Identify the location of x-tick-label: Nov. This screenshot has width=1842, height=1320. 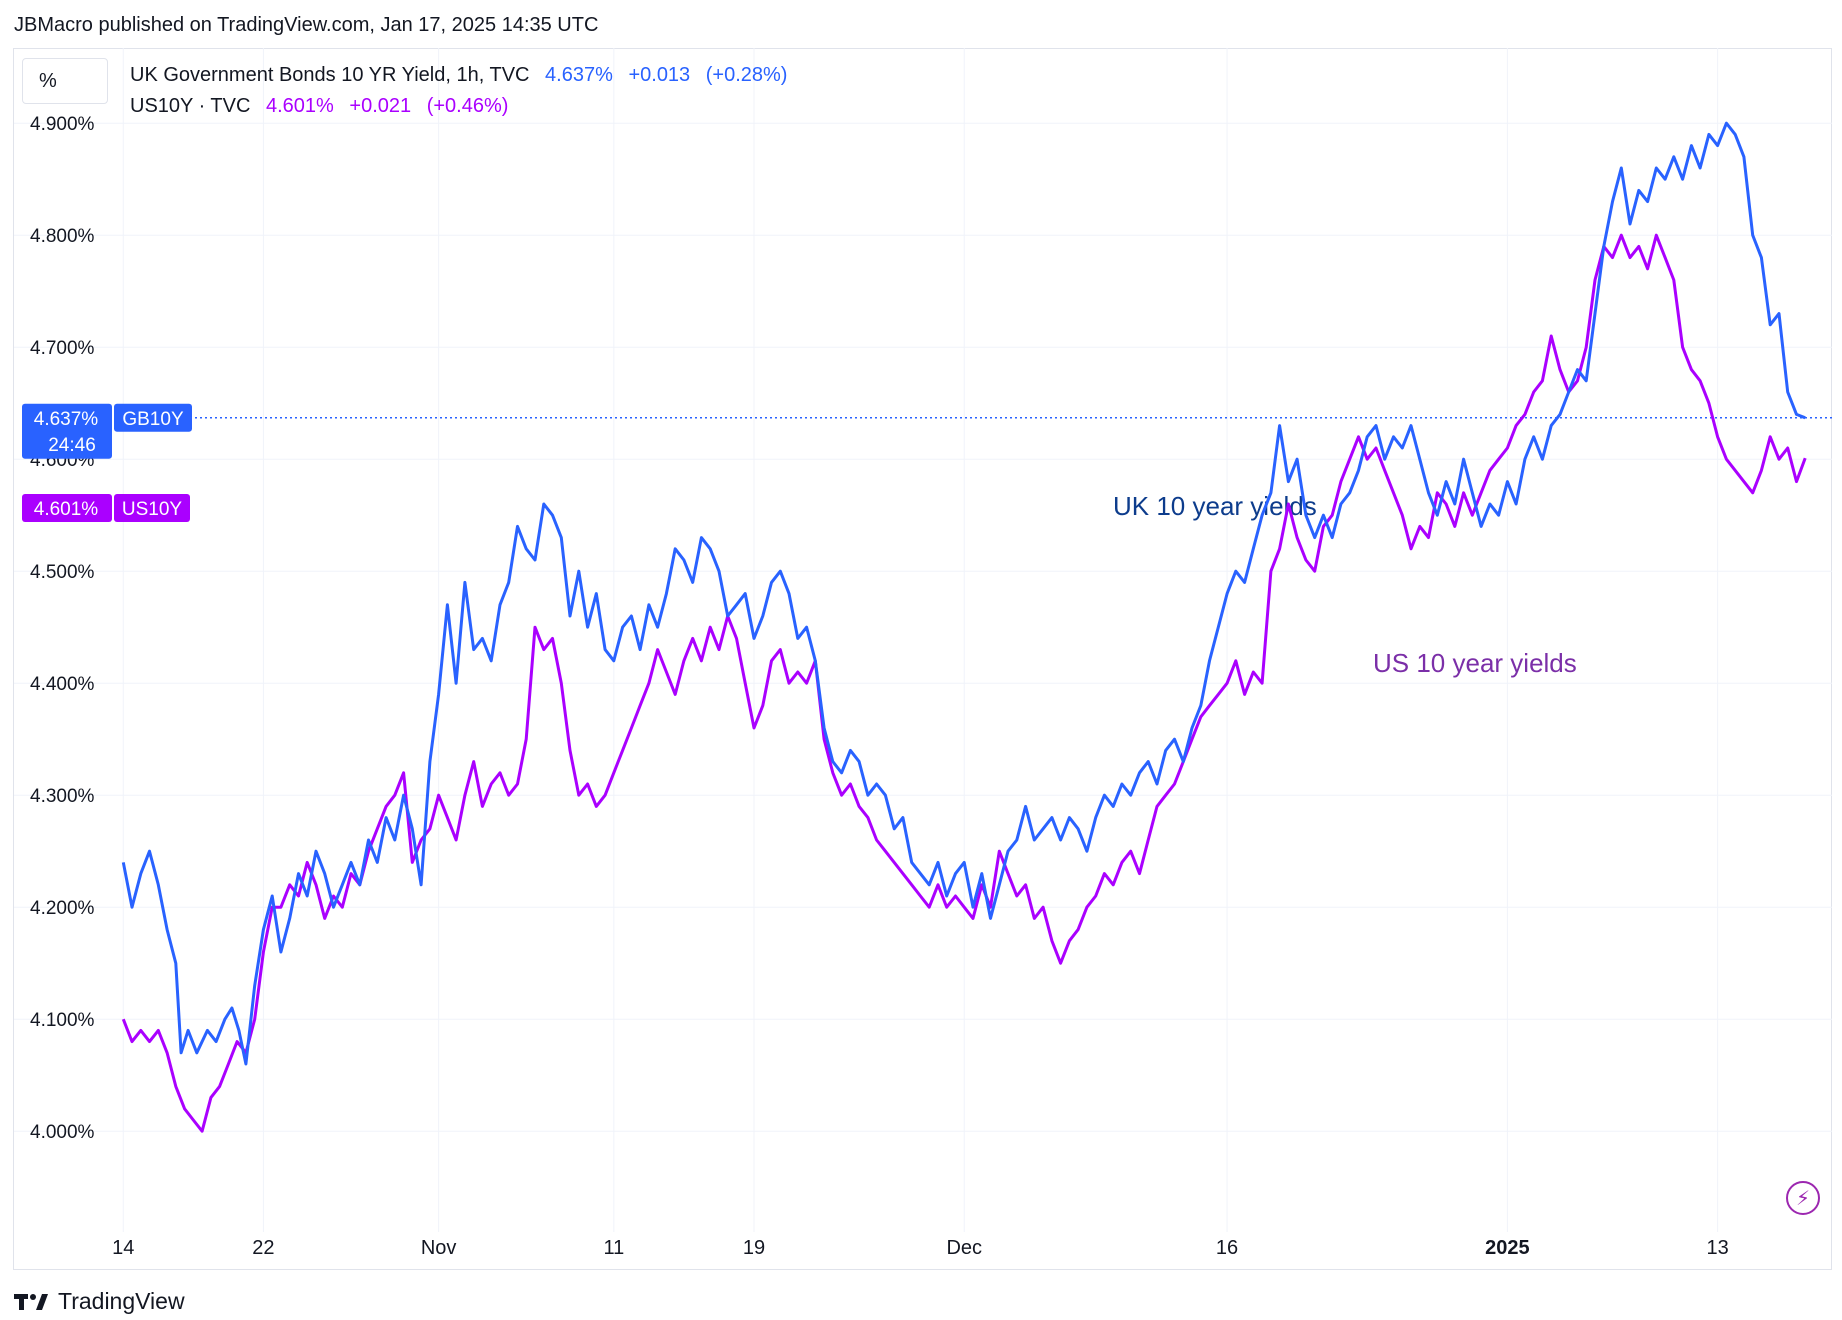
(439, 1248).